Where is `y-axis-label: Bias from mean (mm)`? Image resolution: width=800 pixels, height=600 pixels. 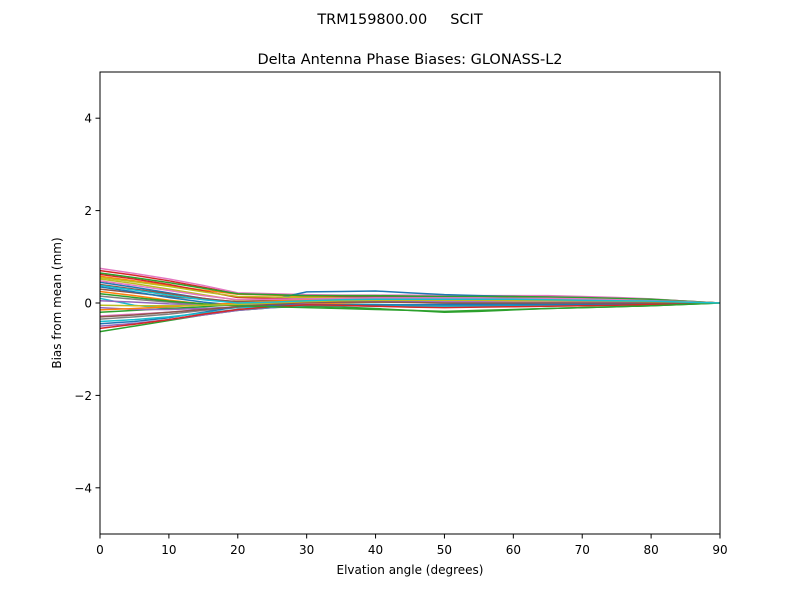
y-axis-label: Bias from mean (mm) is located at coordinates (57, 302).